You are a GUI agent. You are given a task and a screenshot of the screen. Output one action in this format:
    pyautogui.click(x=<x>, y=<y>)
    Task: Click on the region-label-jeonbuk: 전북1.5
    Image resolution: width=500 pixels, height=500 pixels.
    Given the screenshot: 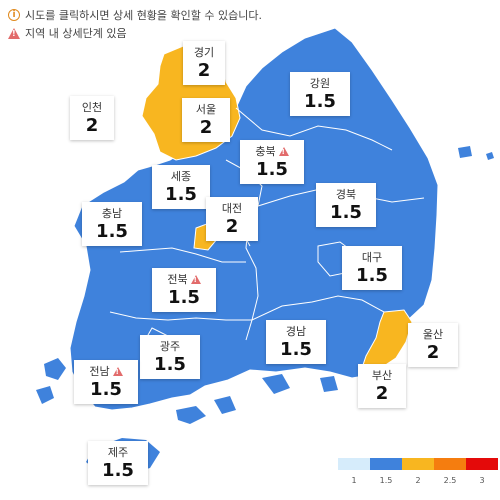 What is the action you would take?
    pyautogui.click(x=184, y=290)
    